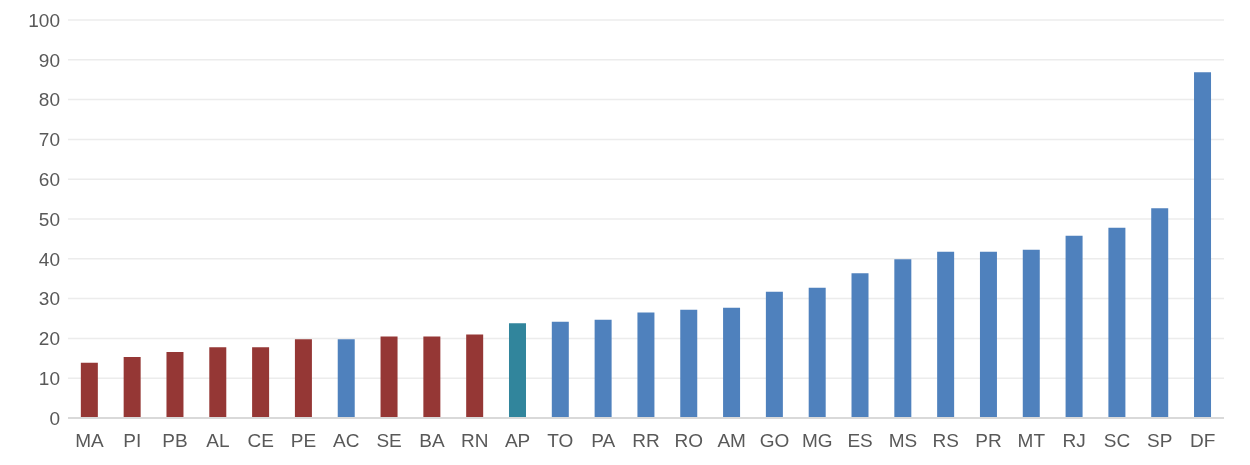 Image resolution: width=1250 pixels, height=465 pixels. Describe the element at coordinates (49, 339) in the screenshot. I see `y-tick-label: 20` at that location.